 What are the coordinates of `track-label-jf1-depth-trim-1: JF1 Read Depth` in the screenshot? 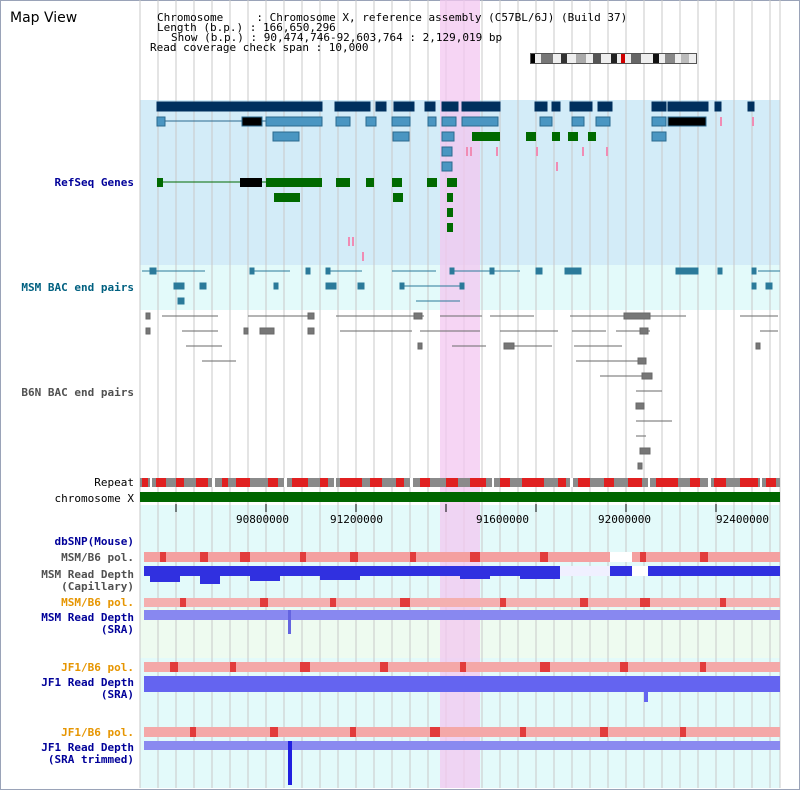 It's located at (87, 747).